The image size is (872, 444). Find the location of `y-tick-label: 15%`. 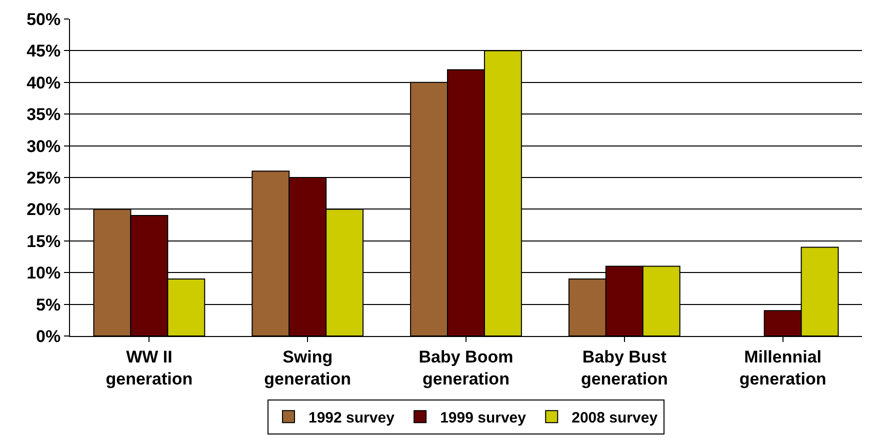

y-tick-label: 15% is located at coordinates (43, 241).